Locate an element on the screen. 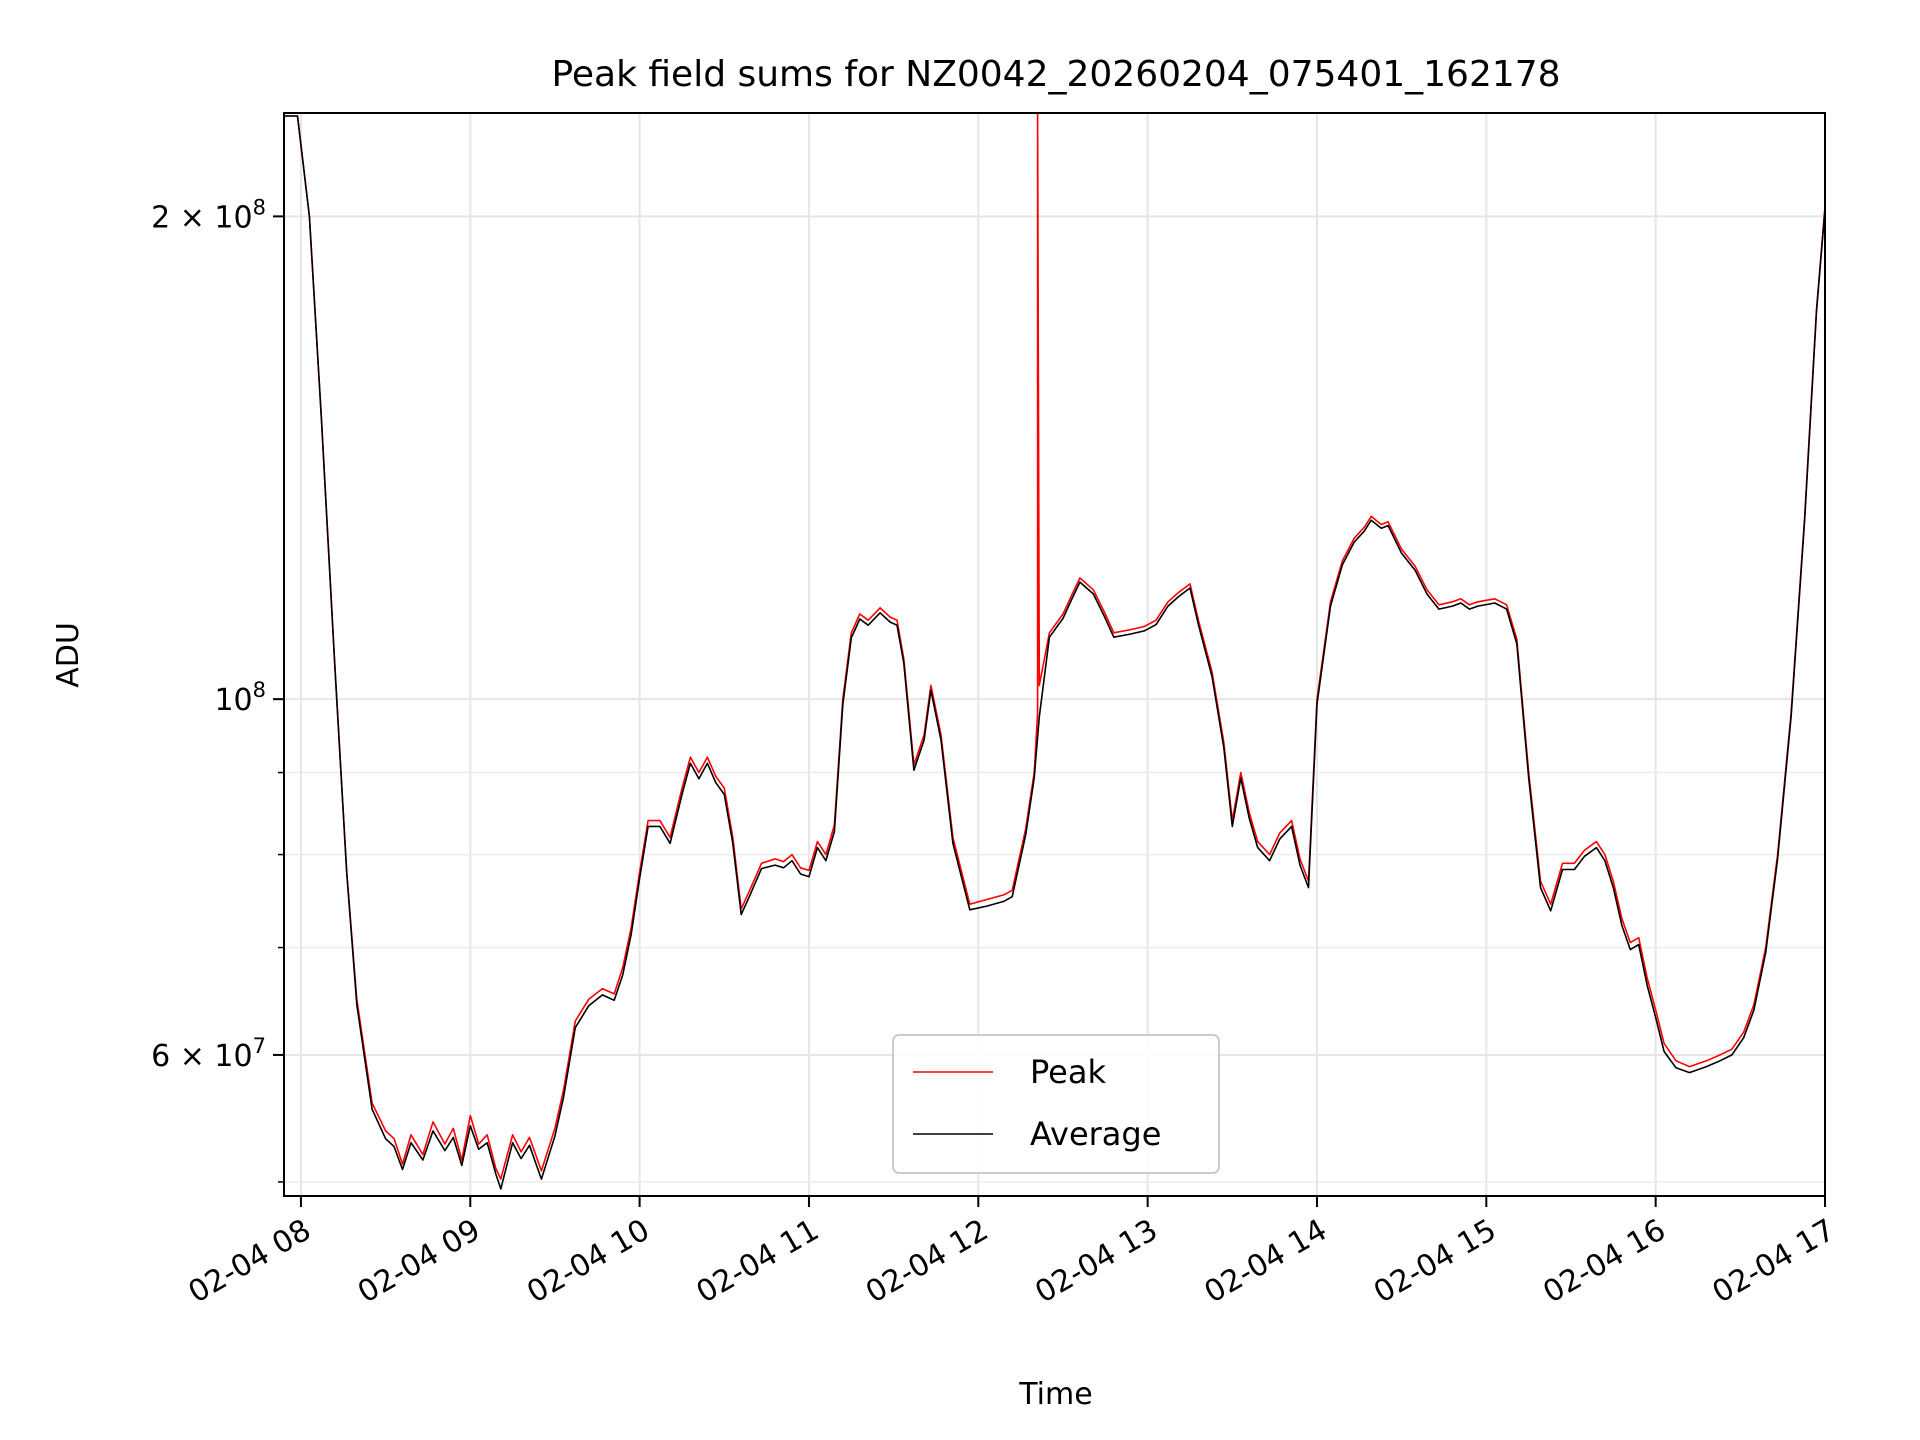 This screenshot has width=1920, height=1440. x-axis-label: Time is located at coordinates (1055, 1394).